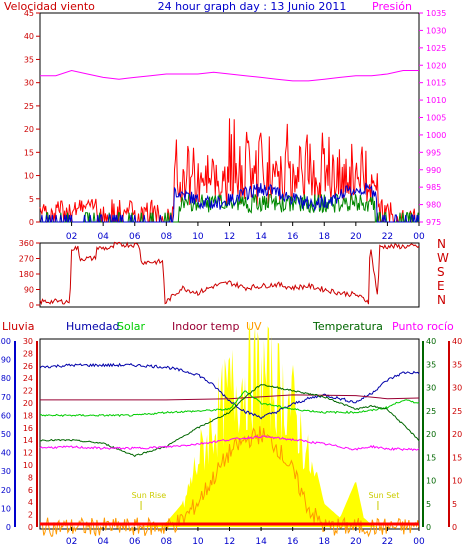  What do you see at coordinates (419, 237) in the screenshot?
I see `wind-x-tick-label: 00` at bounding box center [419, 237].